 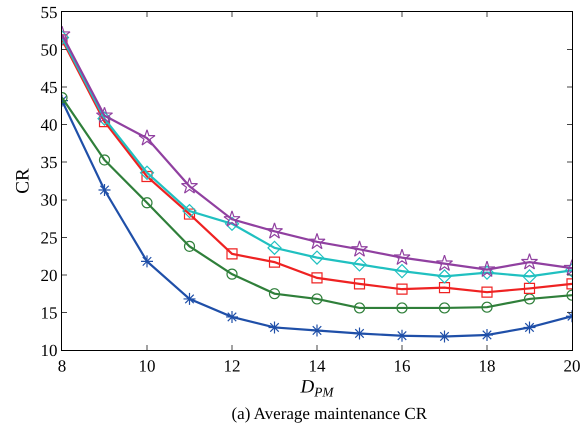 What do you see at coordinates (329, 414) in the screenshot?
I see `text: (a) Average maintenance CR` at bounding box center [329, 414].